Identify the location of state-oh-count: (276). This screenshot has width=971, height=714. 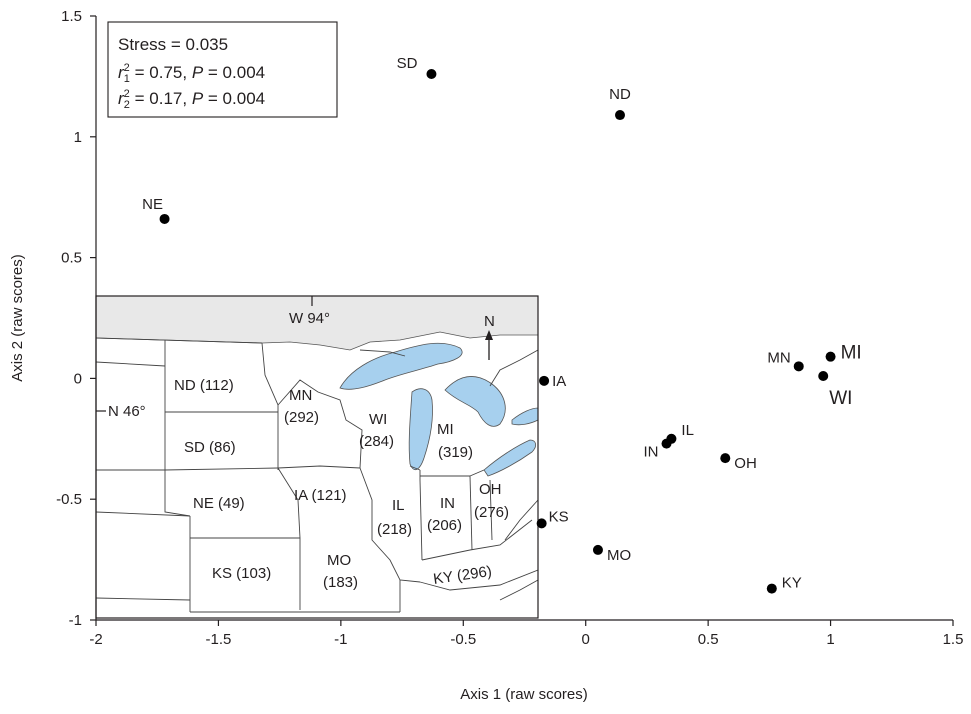
(491, 512).